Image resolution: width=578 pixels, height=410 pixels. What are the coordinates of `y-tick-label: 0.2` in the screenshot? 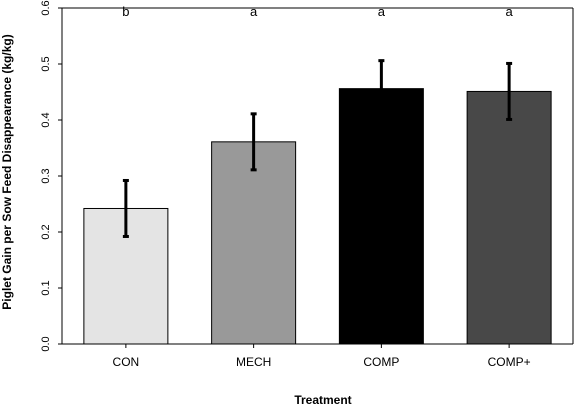 It's located at (46, 231).